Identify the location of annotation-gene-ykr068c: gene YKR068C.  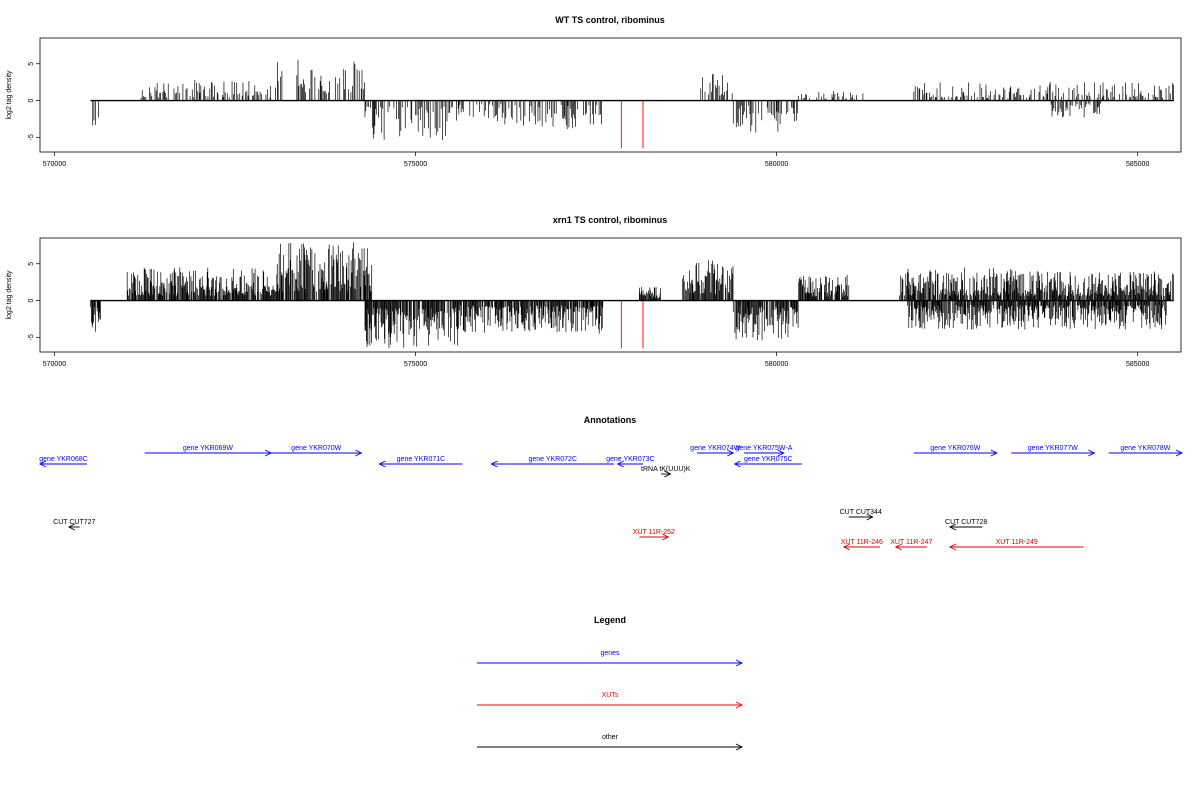
(63, 462).